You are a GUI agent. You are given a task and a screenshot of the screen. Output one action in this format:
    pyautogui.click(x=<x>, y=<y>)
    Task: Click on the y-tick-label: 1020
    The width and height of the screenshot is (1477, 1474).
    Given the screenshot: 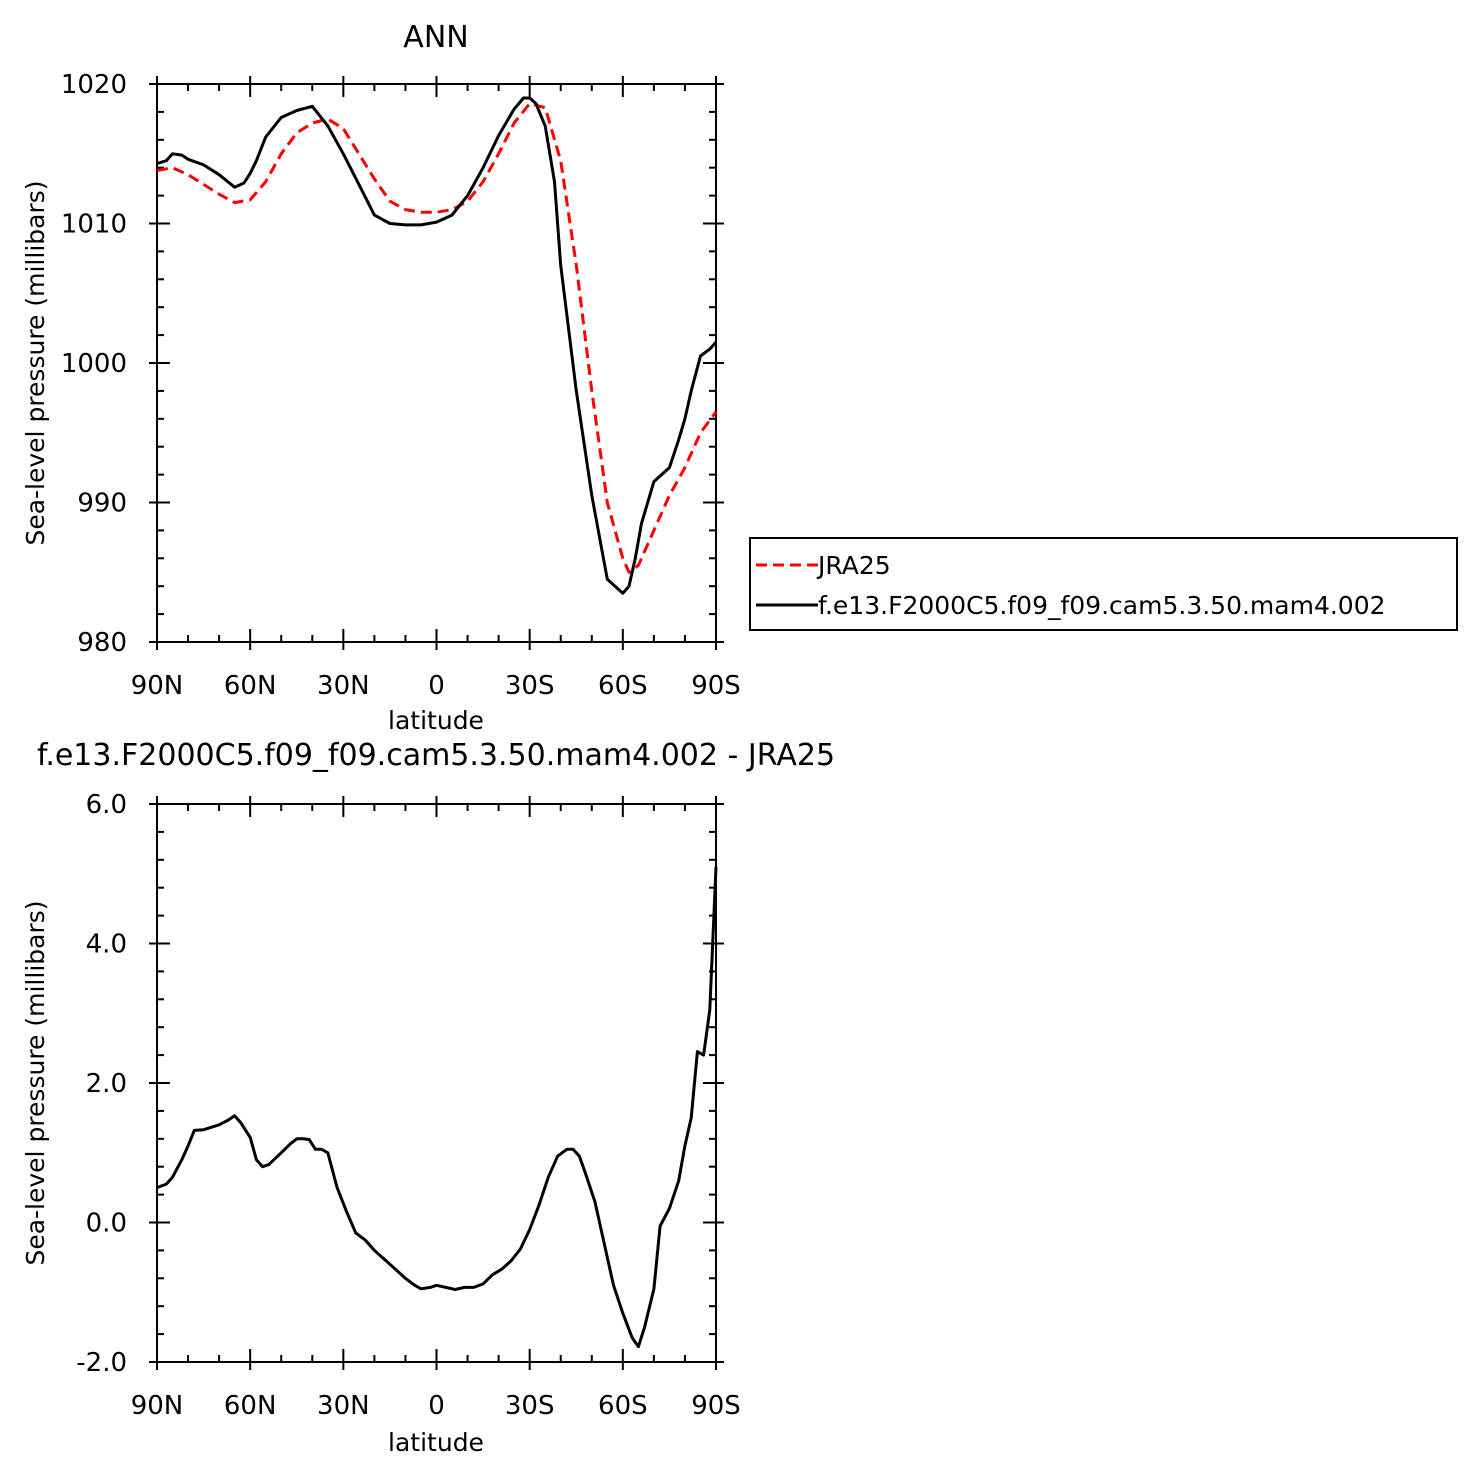 What is the action you would take?
    pyautogui.click(x=94, y=85)
    